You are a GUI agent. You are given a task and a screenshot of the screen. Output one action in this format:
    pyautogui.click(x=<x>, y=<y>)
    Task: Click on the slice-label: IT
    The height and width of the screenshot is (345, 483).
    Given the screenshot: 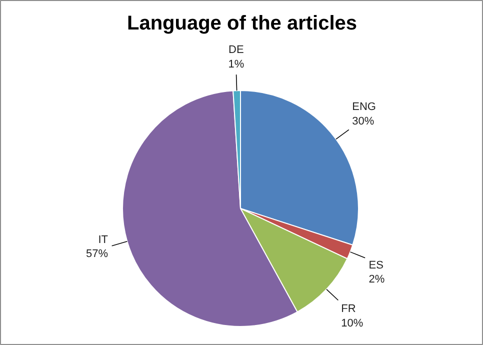 What is the action you would take?
    pyautogui.click(x=103, y=240)
    